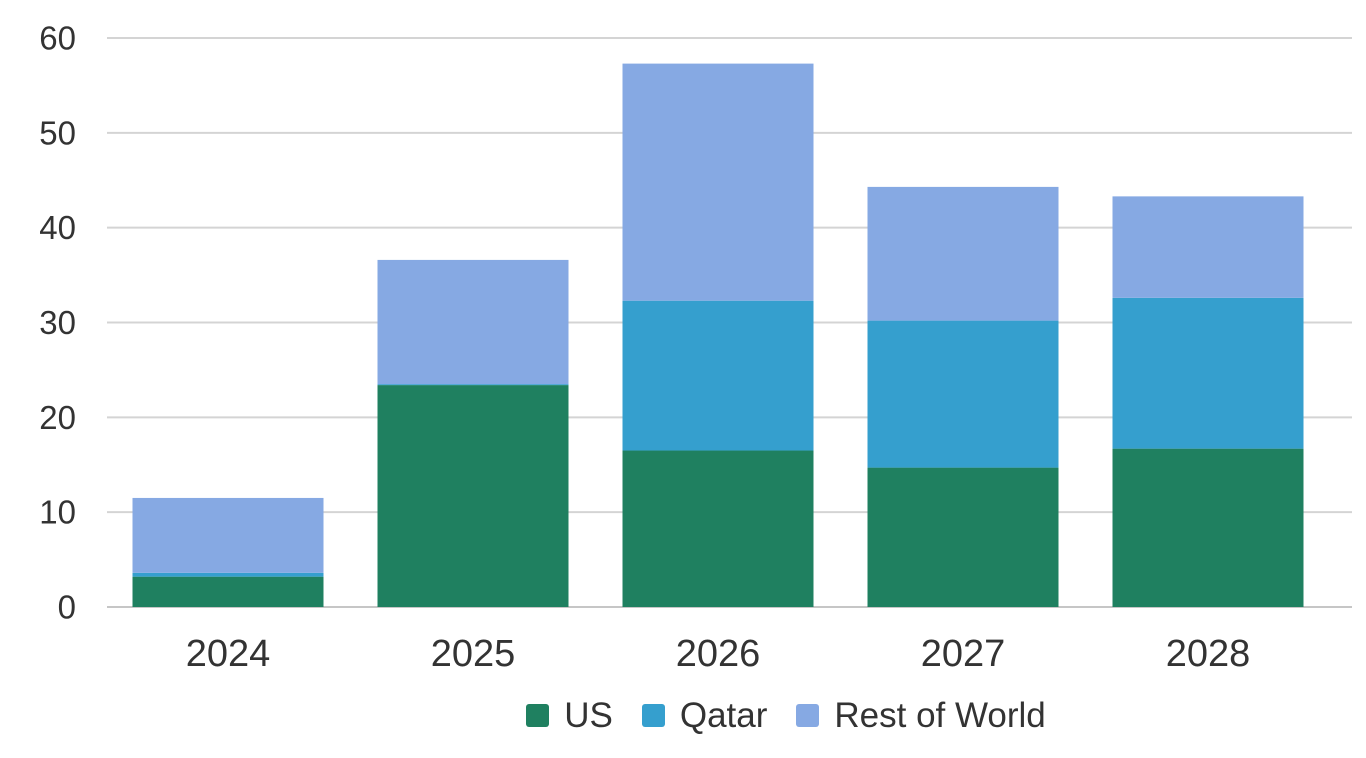 The width and height of the screenshot is (1366, 758). I want to click on y-axis-tick-label-30: 30, so click(57, 322).